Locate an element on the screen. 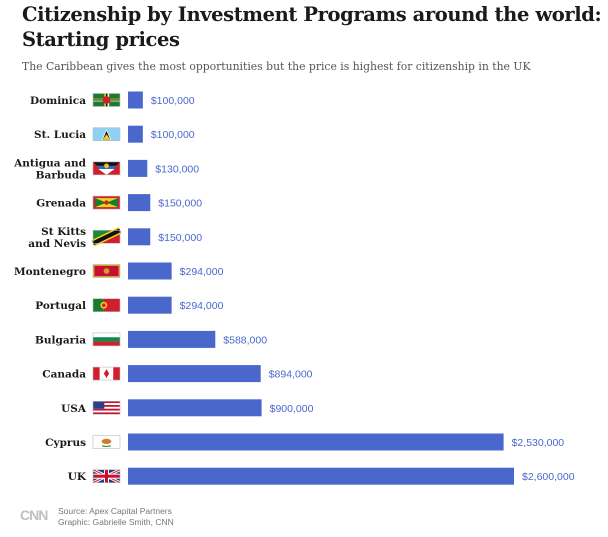  category-label-line: Canada is located at coordinates (64, 375).